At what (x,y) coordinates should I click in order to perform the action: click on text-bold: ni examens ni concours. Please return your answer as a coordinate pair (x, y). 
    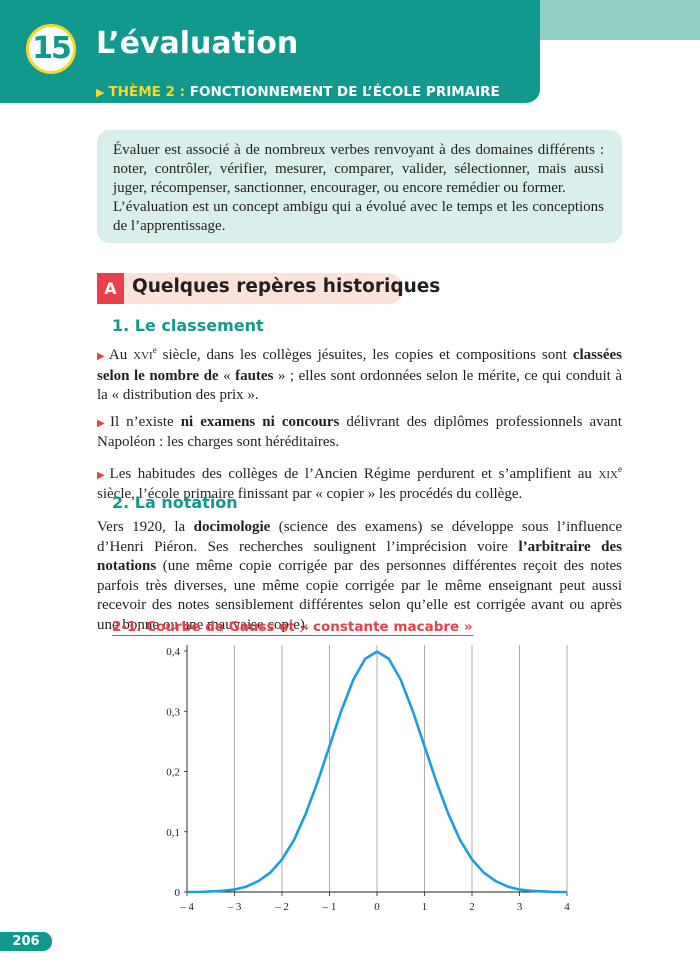
    Looking at the image, I should click on (260, 421).